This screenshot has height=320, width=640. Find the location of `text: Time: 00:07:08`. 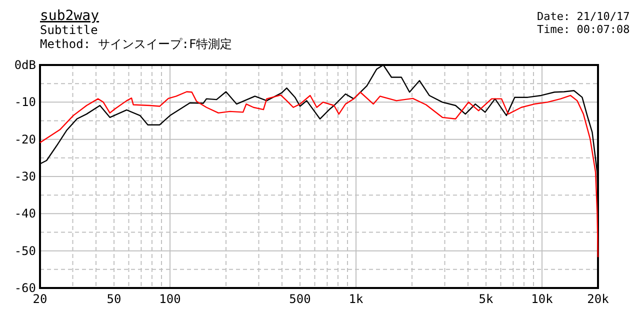

text: Time: 00:07:08 is located at coordinates (583, 29).